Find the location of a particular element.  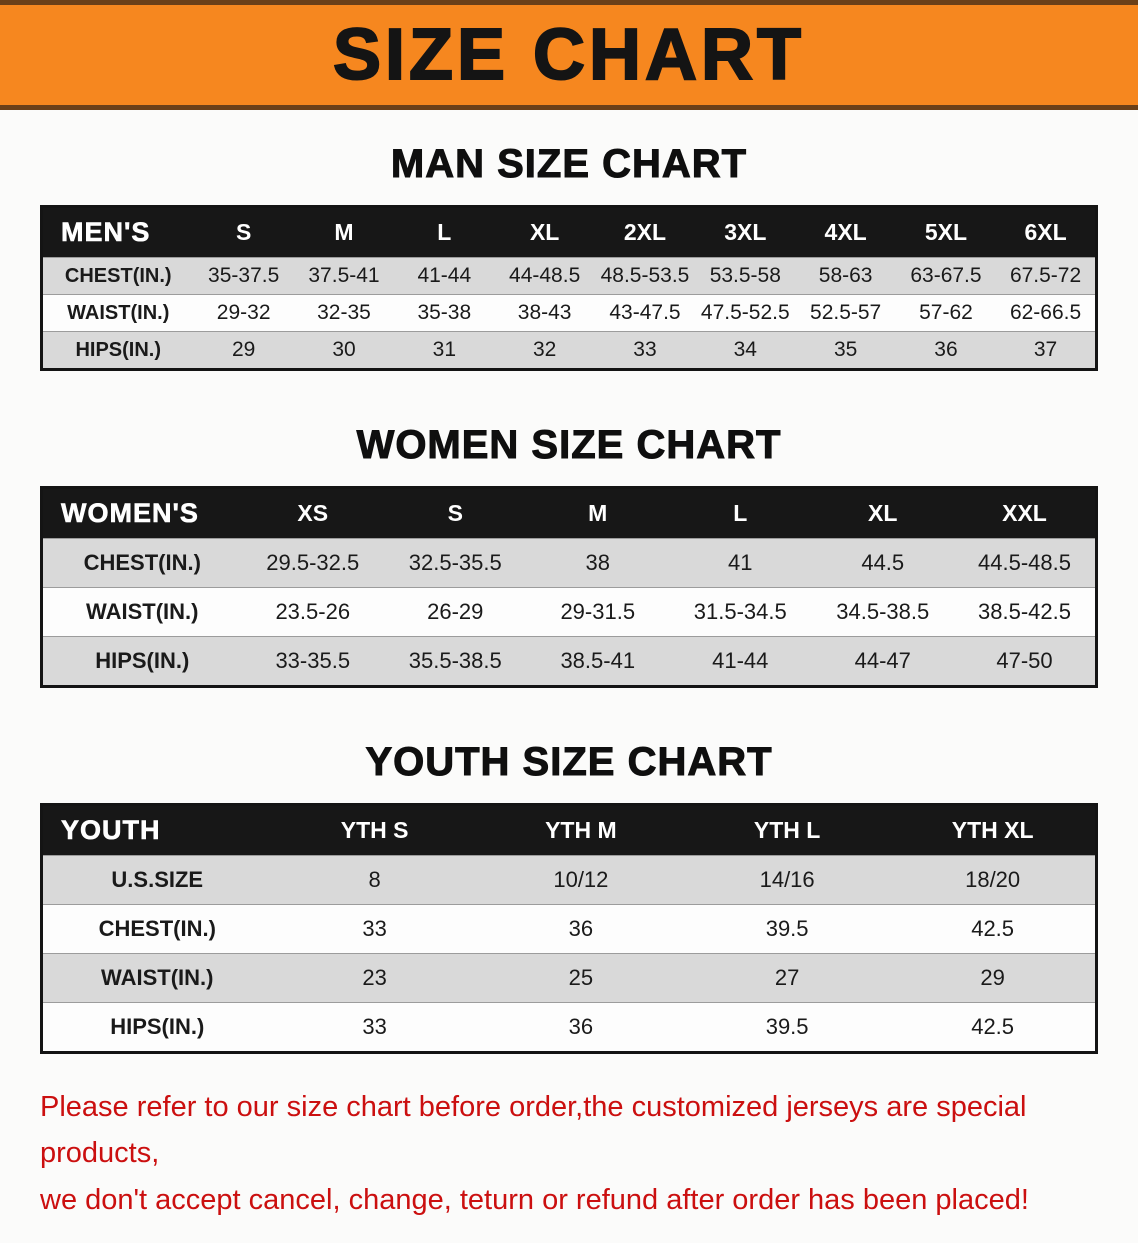

cell: 34.5-38.5 is located at coordinates (882, 612).